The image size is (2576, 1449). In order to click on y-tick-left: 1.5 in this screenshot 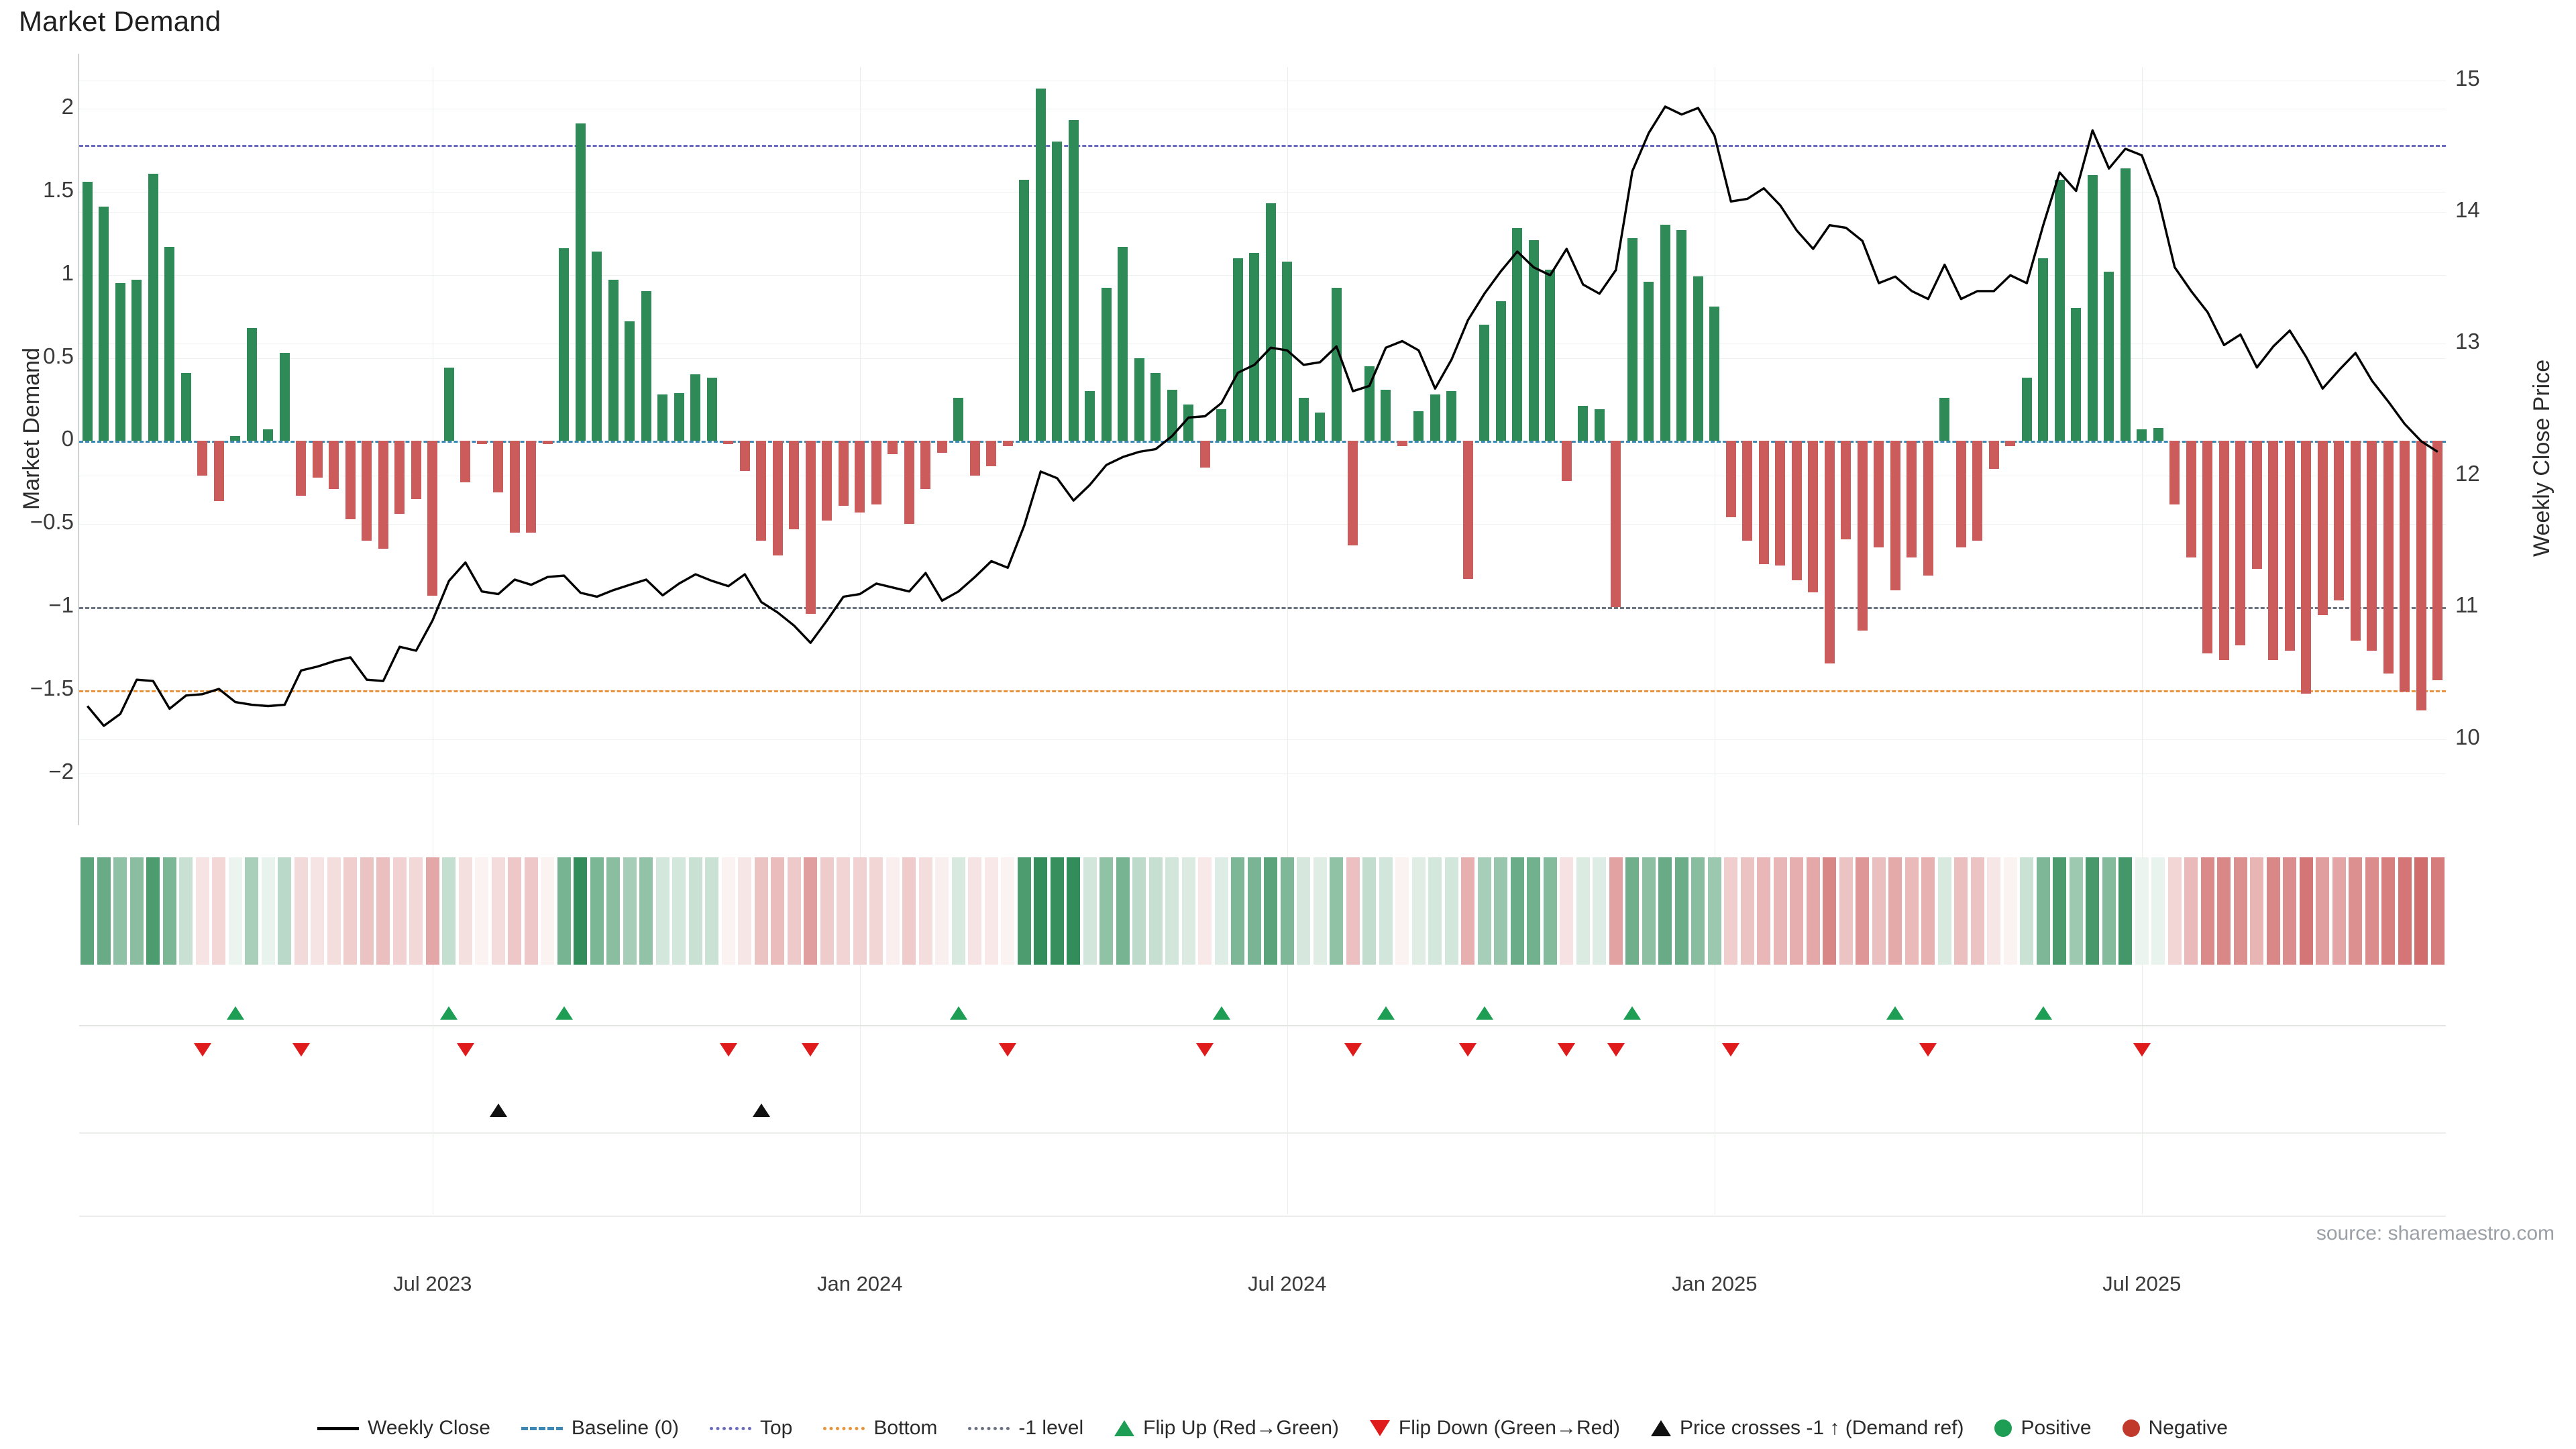, I will do `click(58, 189)`.